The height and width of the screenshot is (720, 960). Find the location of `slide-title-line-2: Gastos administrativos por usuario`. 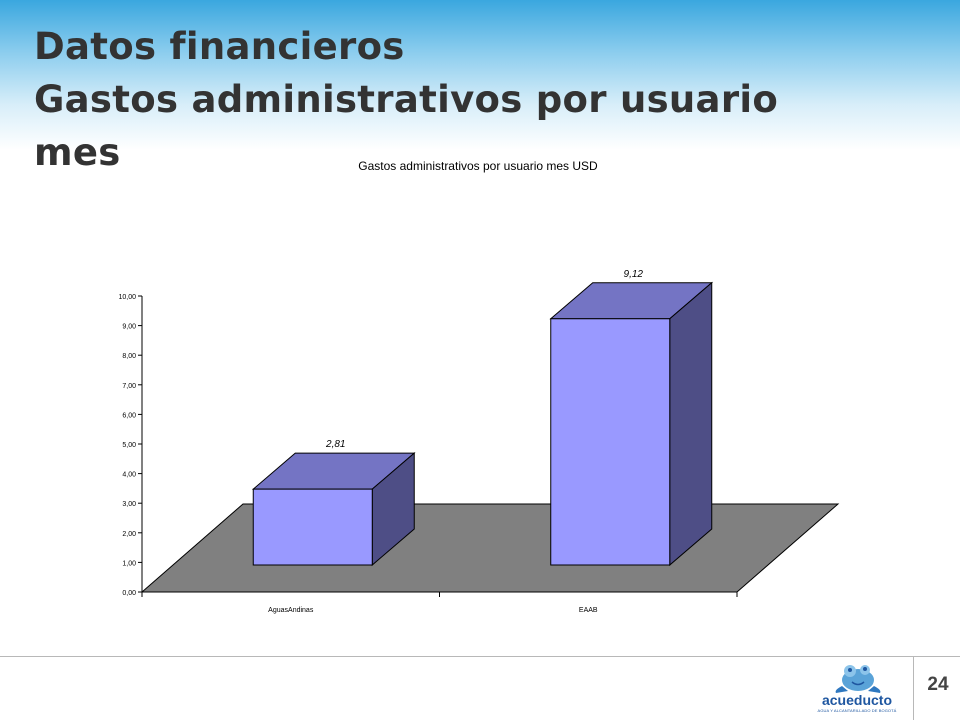

slide-title-line-2: Gastos administrativos por usuario is located at coordinates (406, 99).